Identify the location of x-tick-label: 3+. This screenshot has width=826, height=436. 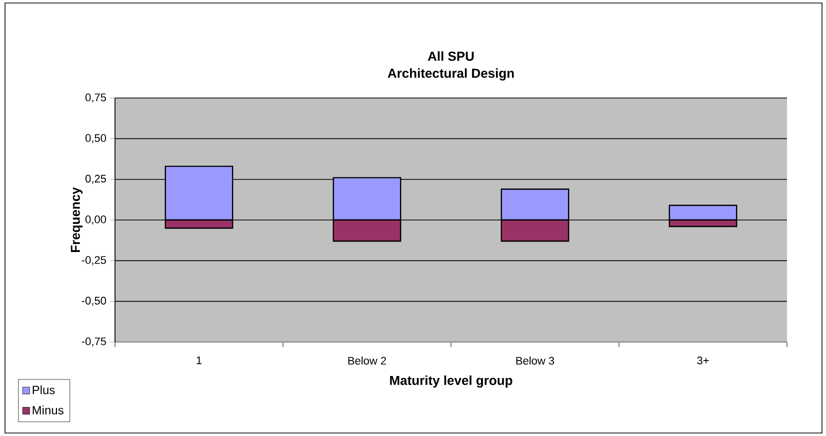
(703, 360).